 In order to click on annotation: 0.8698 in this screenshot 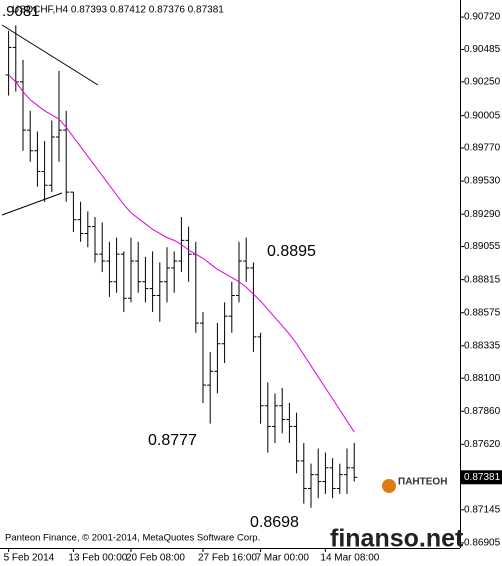, I will do `click(274, 522)`.